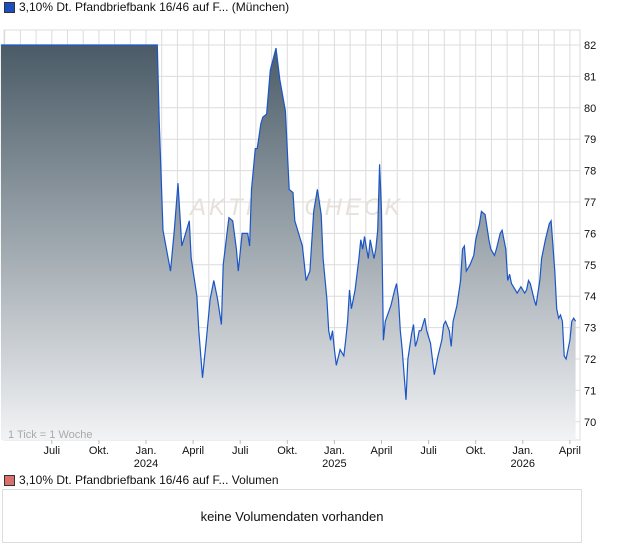  I want to click on y-tick-label: 76, so click(590, 234).